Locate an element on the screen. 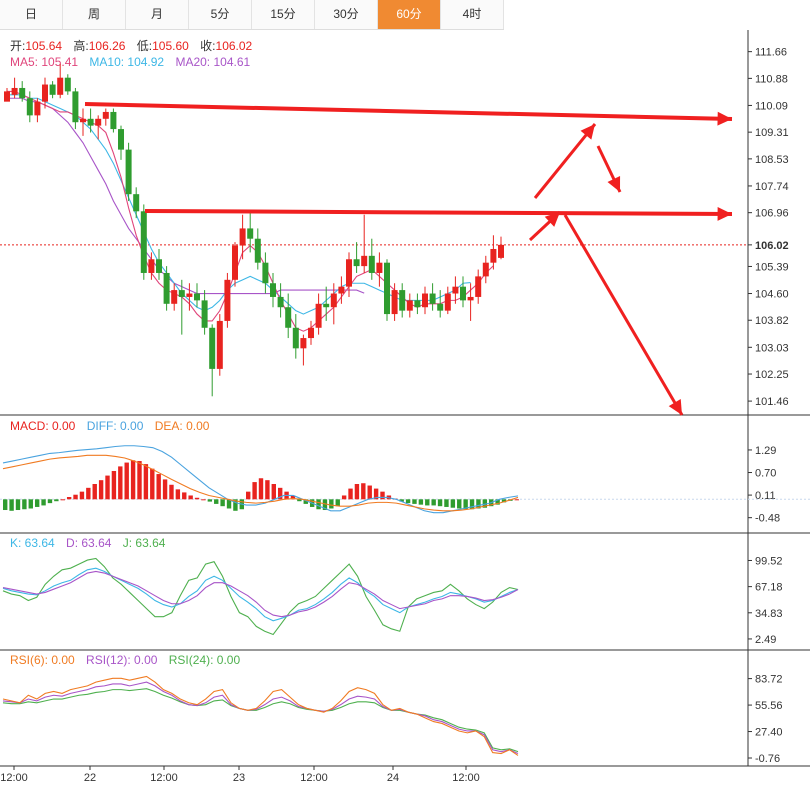  tab-4hour: 4时 is located at coordinates (472, 14).